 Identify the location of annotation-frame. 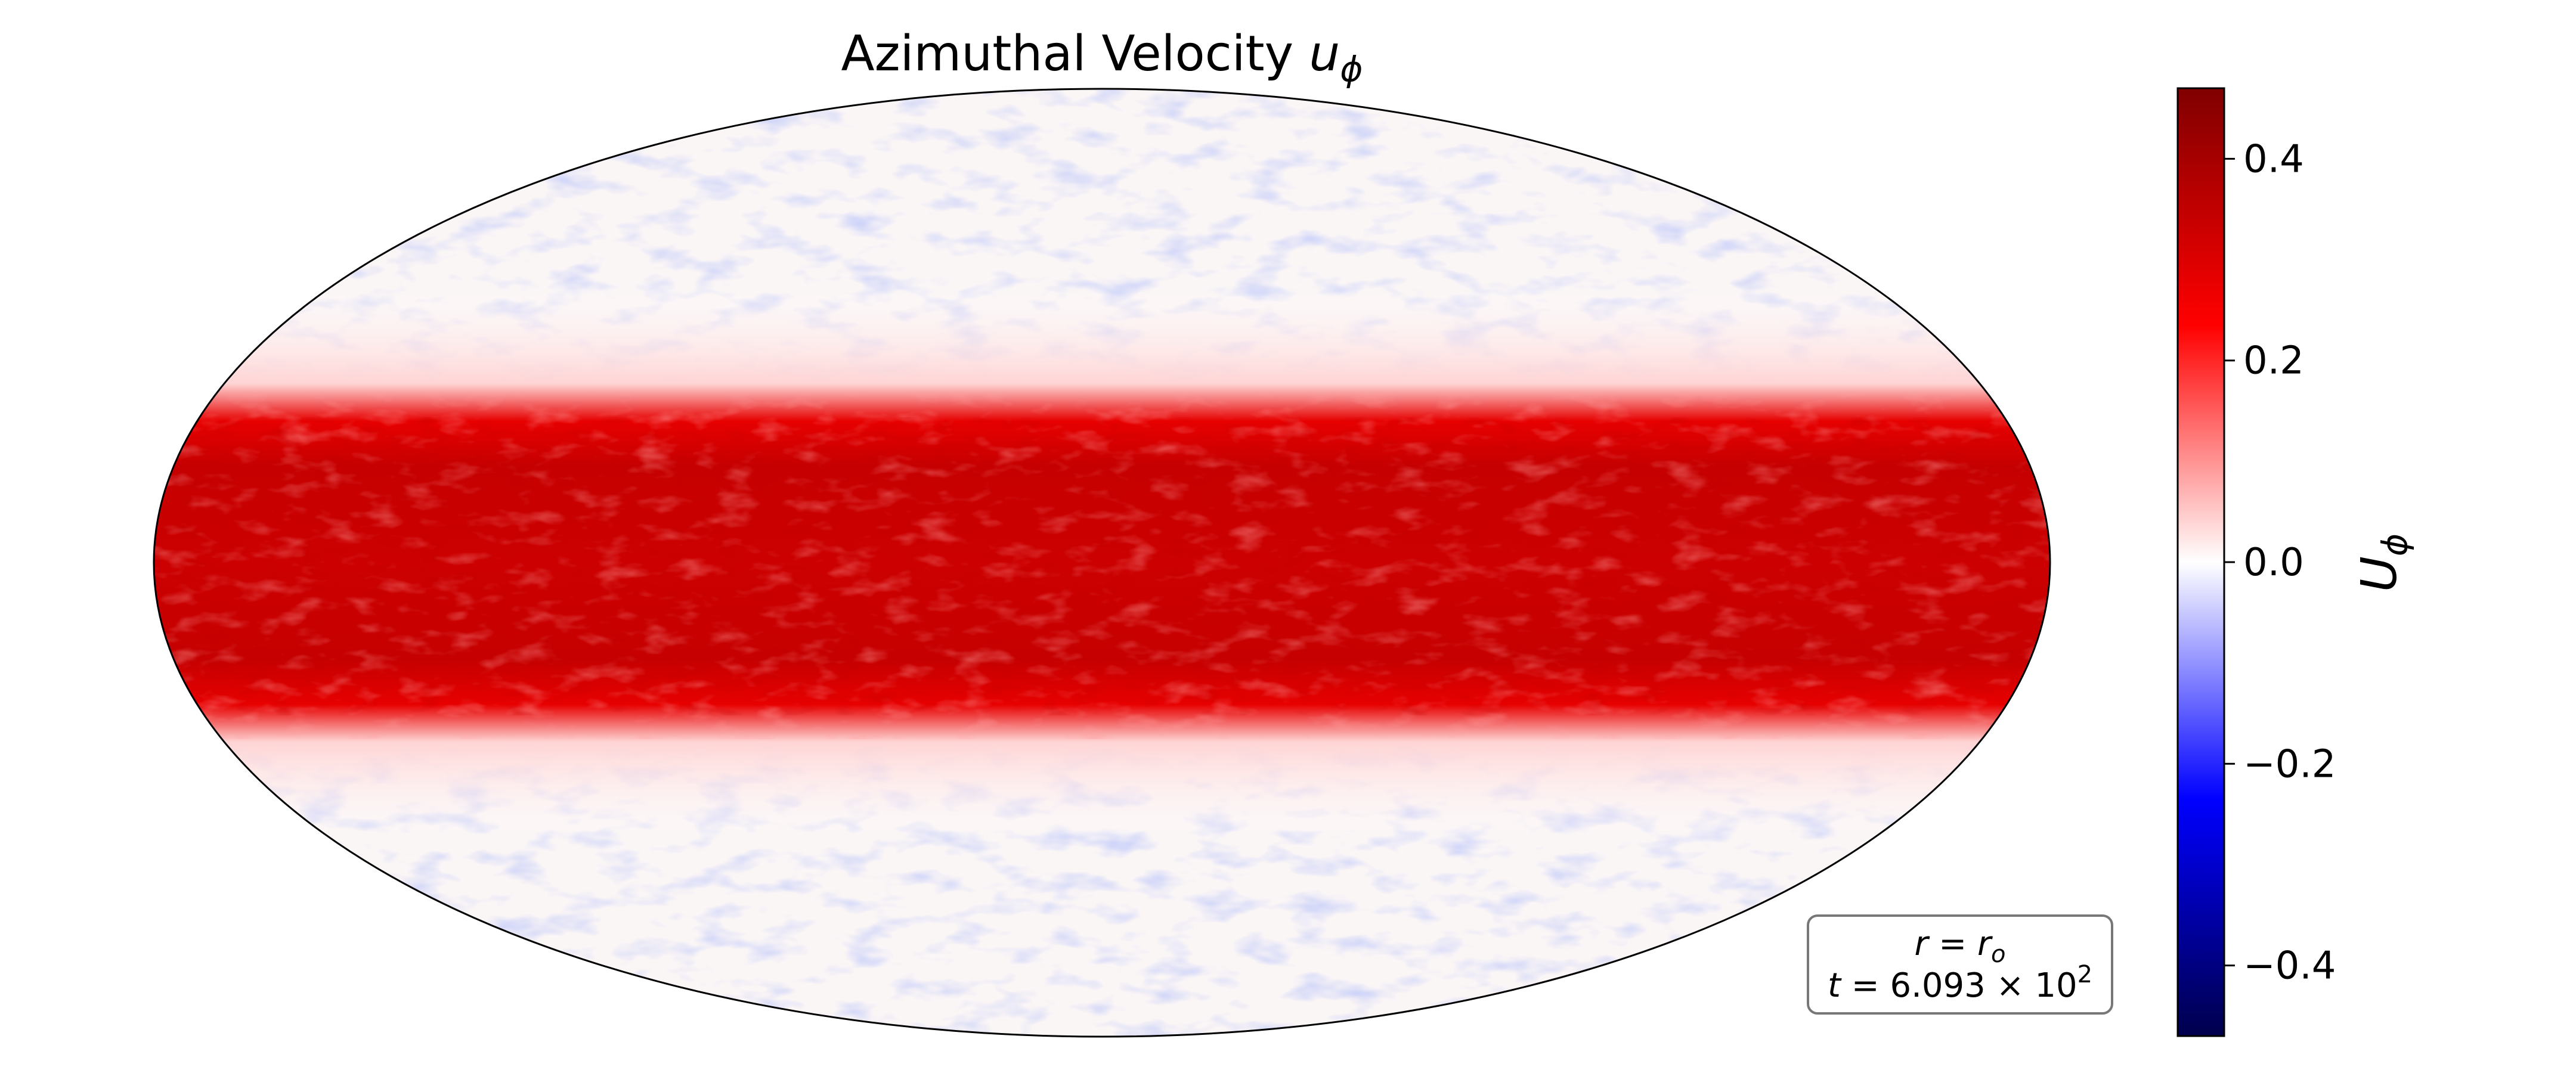
(1960, 964).